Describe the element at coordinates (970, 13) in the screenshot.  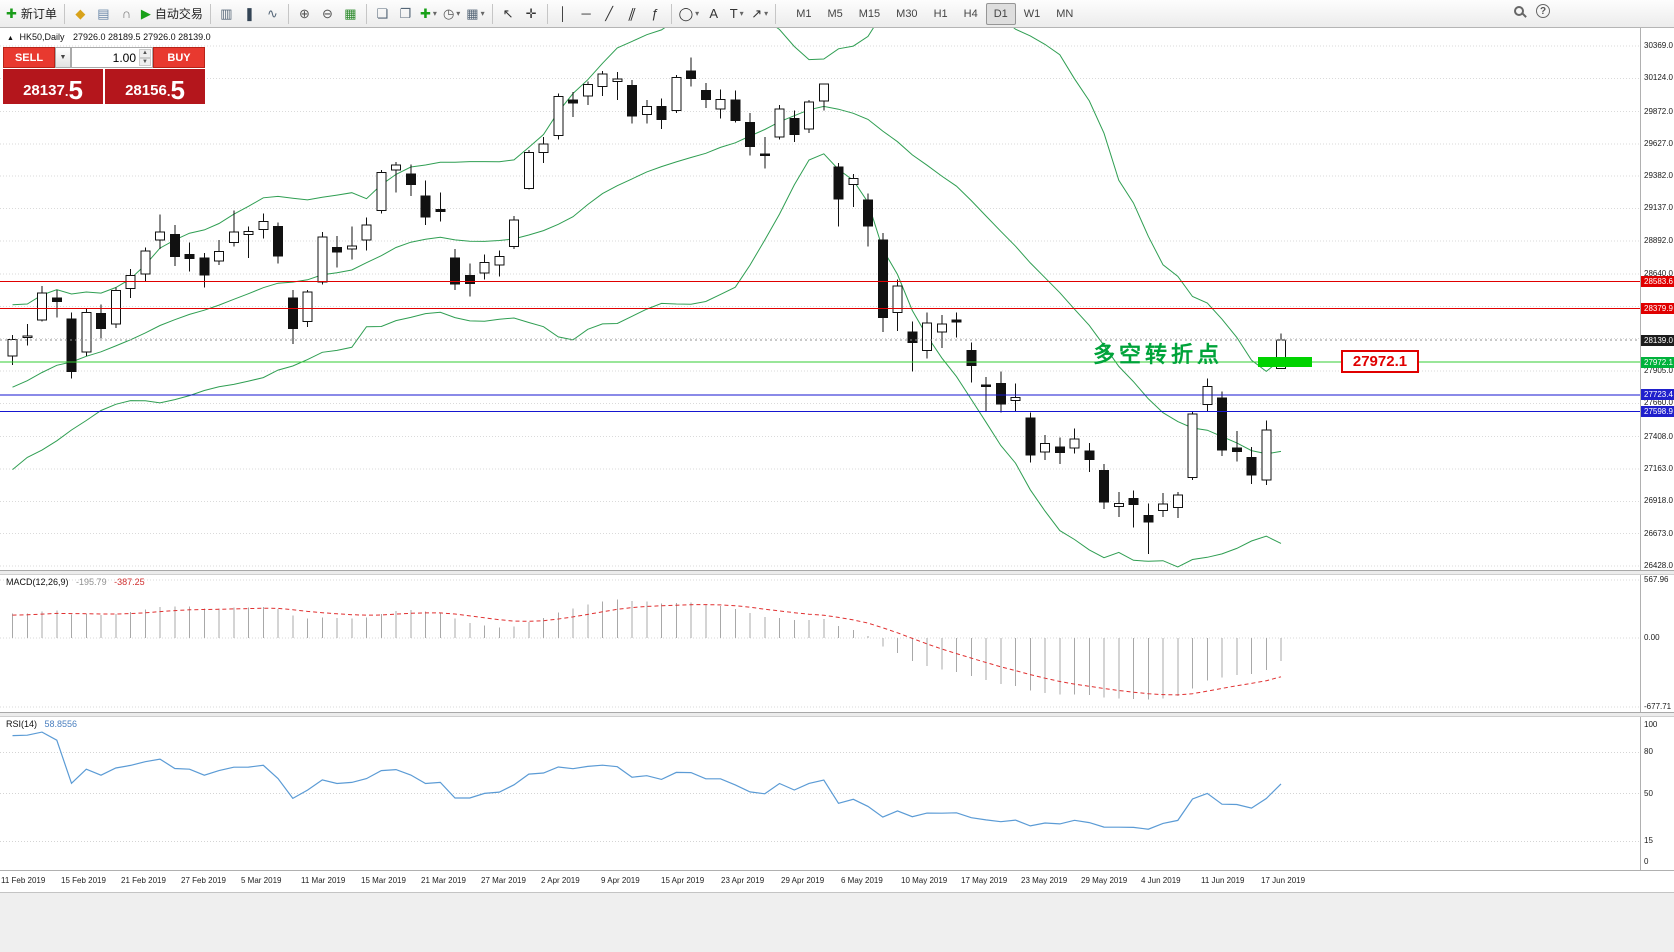
I see `timeframe-h4-button: H4` at that location.